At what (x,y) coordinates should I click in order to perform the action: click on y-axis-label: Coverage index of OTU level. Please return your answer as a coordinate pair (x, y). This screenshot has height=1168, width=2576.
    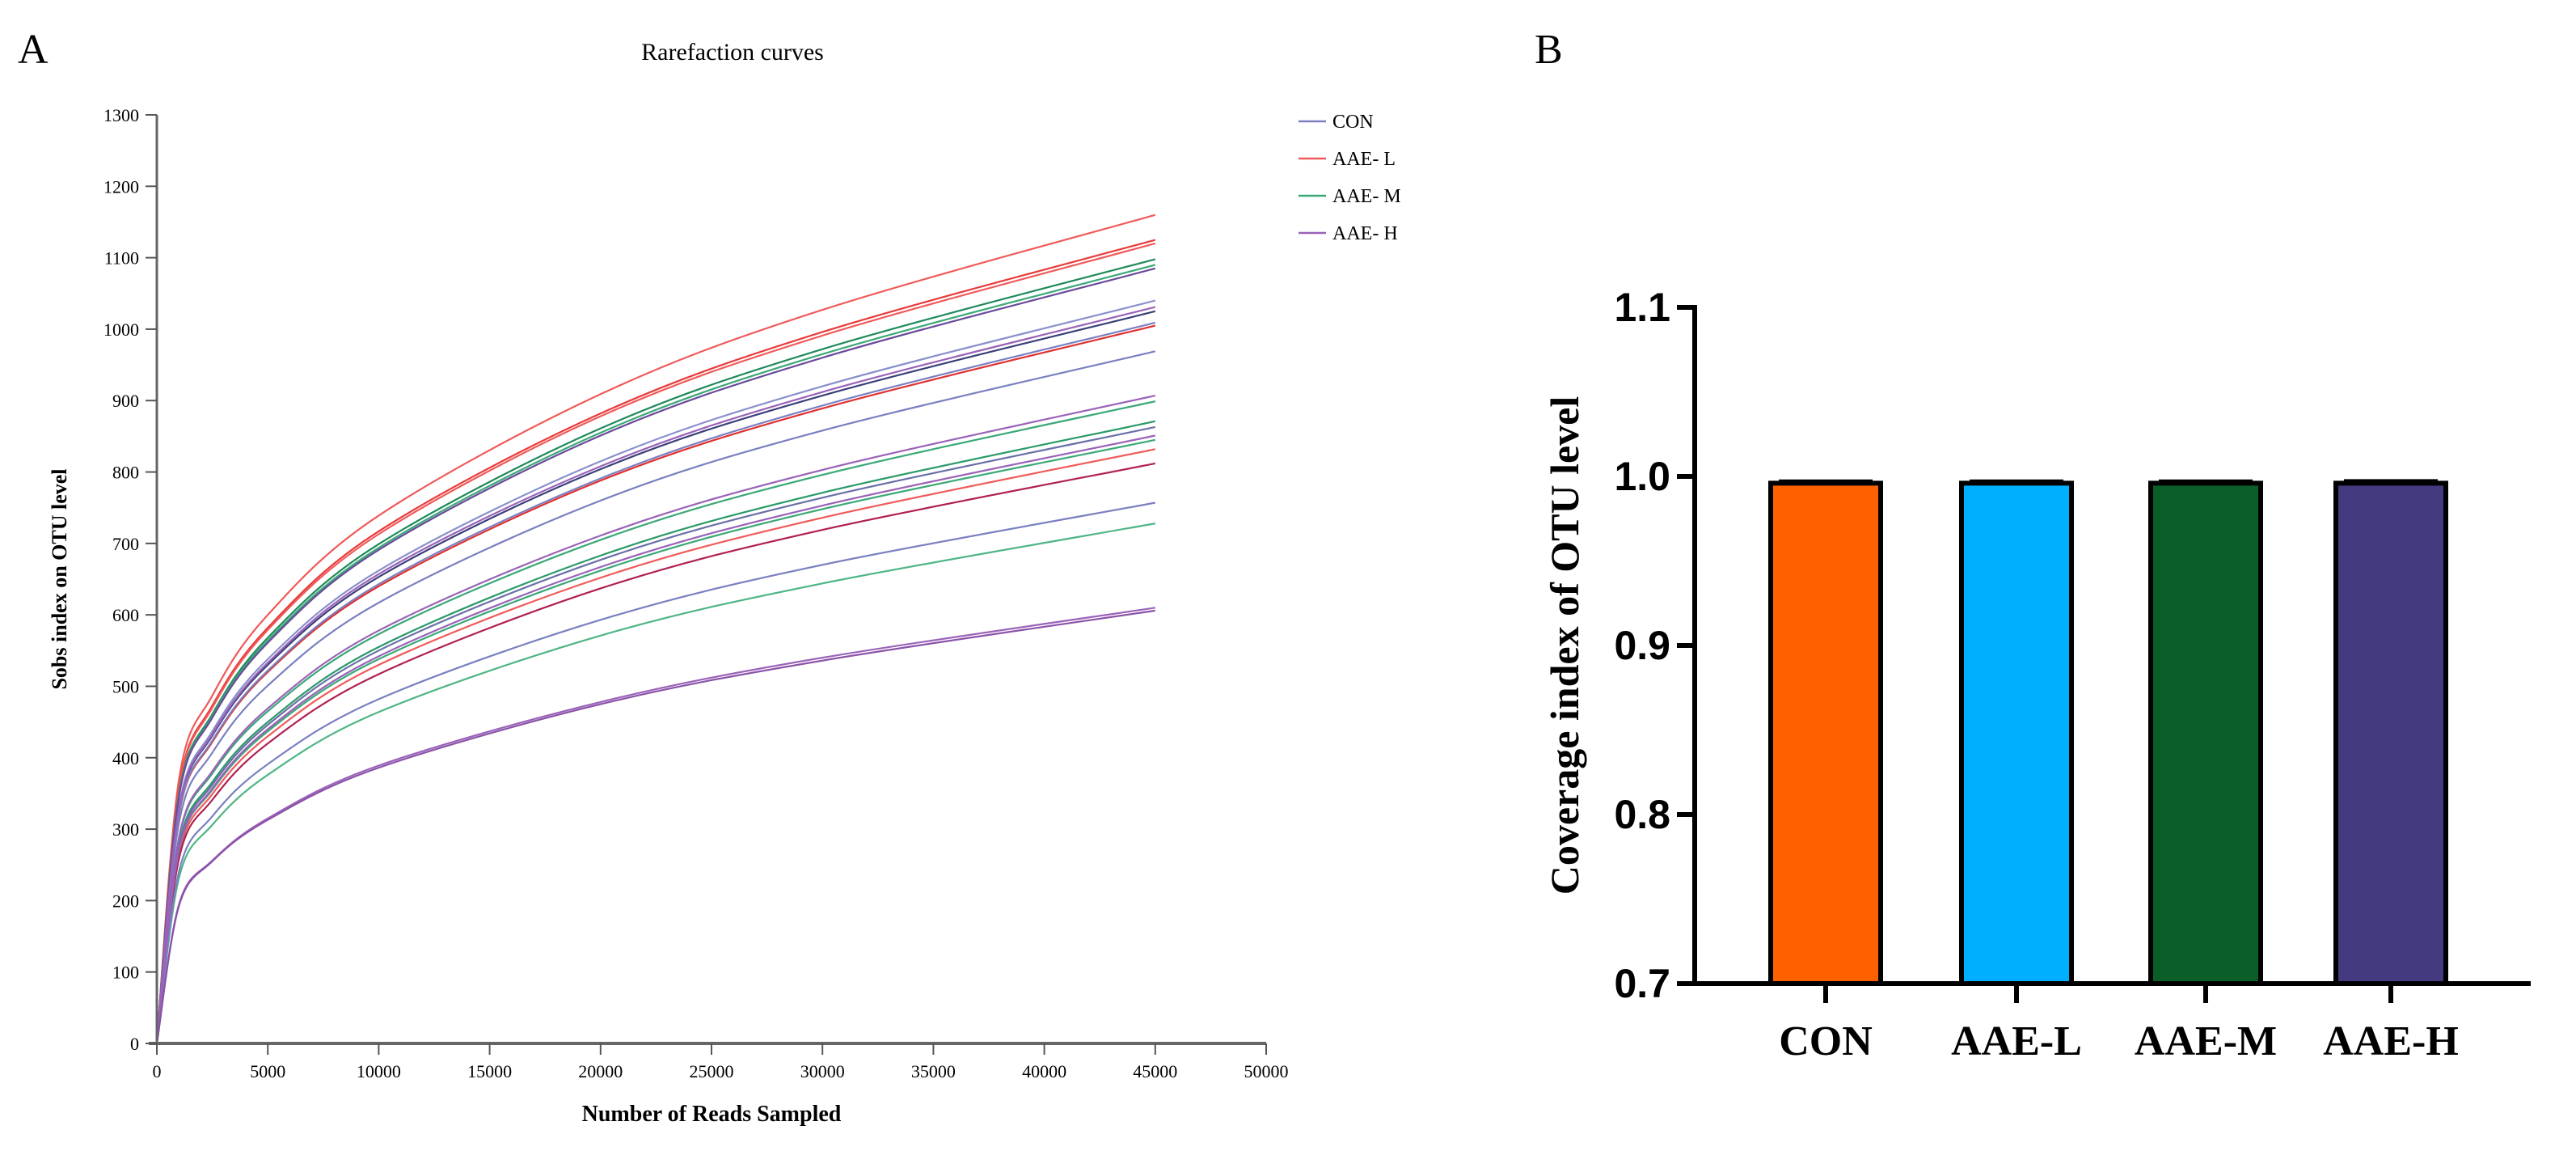
    Looking at the image, I should click on (1564, 645).